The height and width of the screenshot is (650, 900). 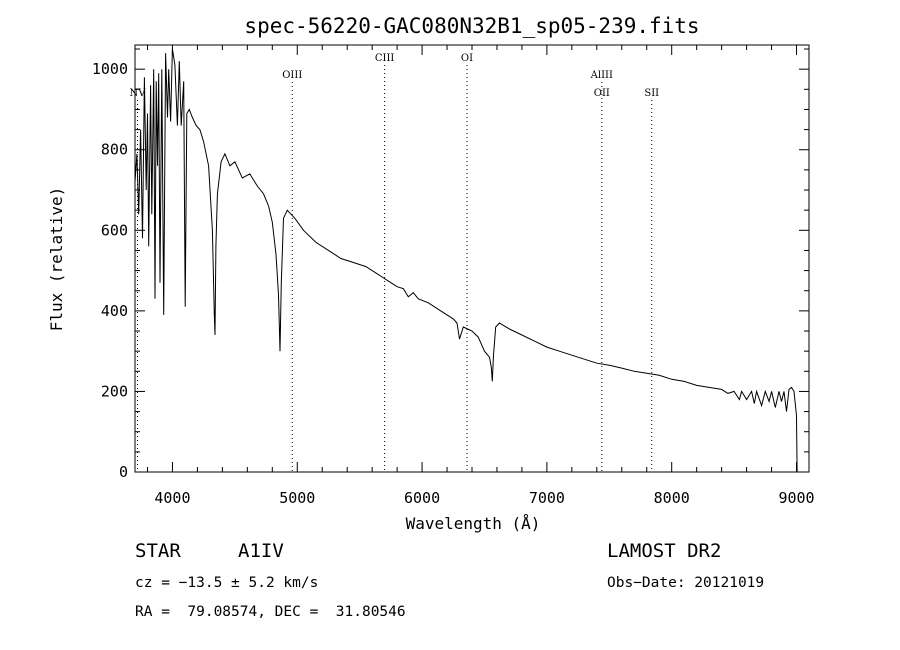 What do you see at coordinates (473, 523) in the screenshot?
I see `x-axis-title: Wavelength (Å)` at bounding box center [473, 523].